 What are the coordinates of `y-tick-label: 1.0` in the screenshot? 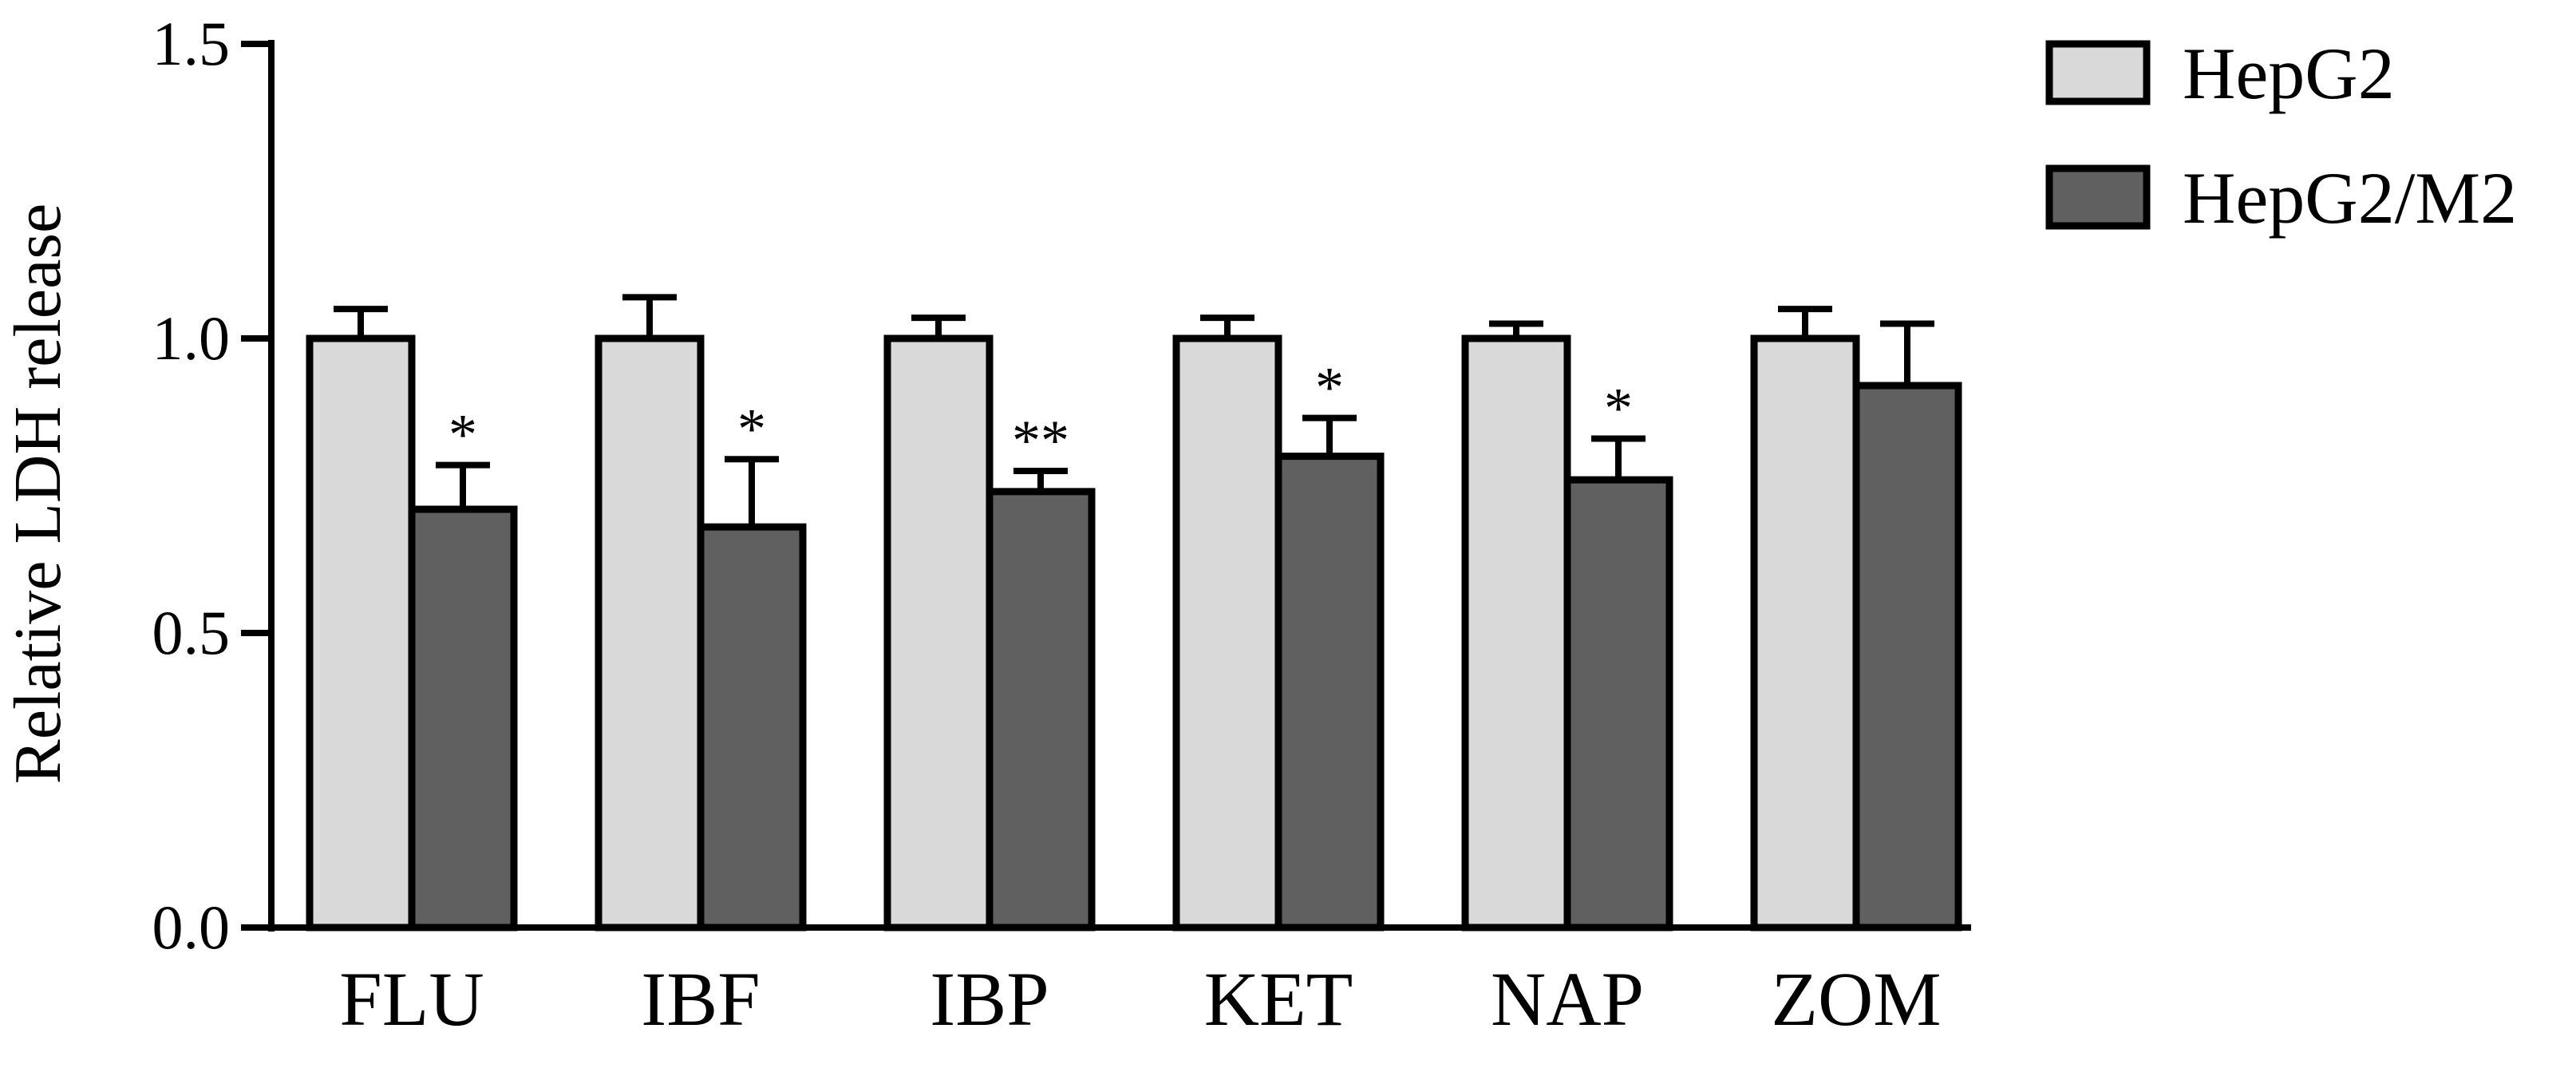 It's located at (191, 338).